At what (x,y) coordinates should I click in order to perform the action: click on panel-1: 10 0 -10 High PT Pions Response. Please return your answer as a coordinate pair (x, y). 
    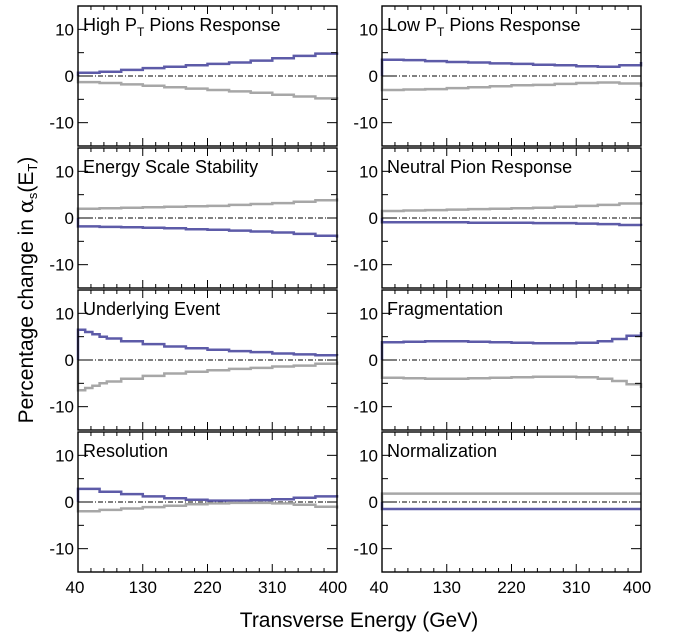
    Looking at the image, I should click on (194, 76).